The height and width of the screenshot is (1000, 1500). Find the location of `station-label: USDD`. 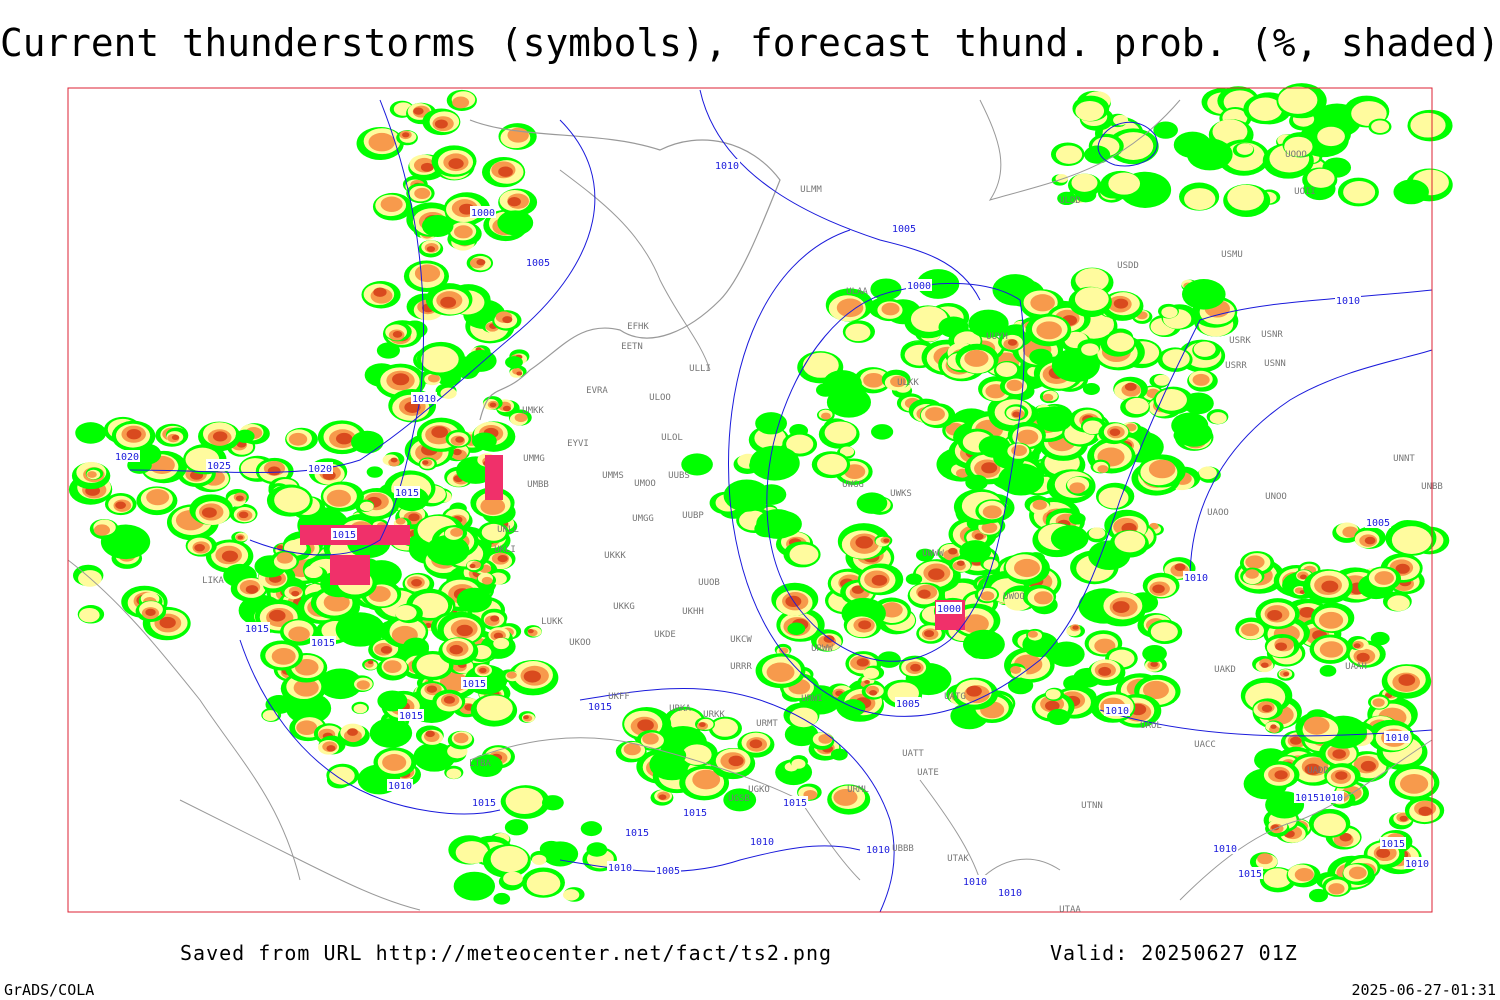

station-label: USDD is located at coordinates (1128, 266).